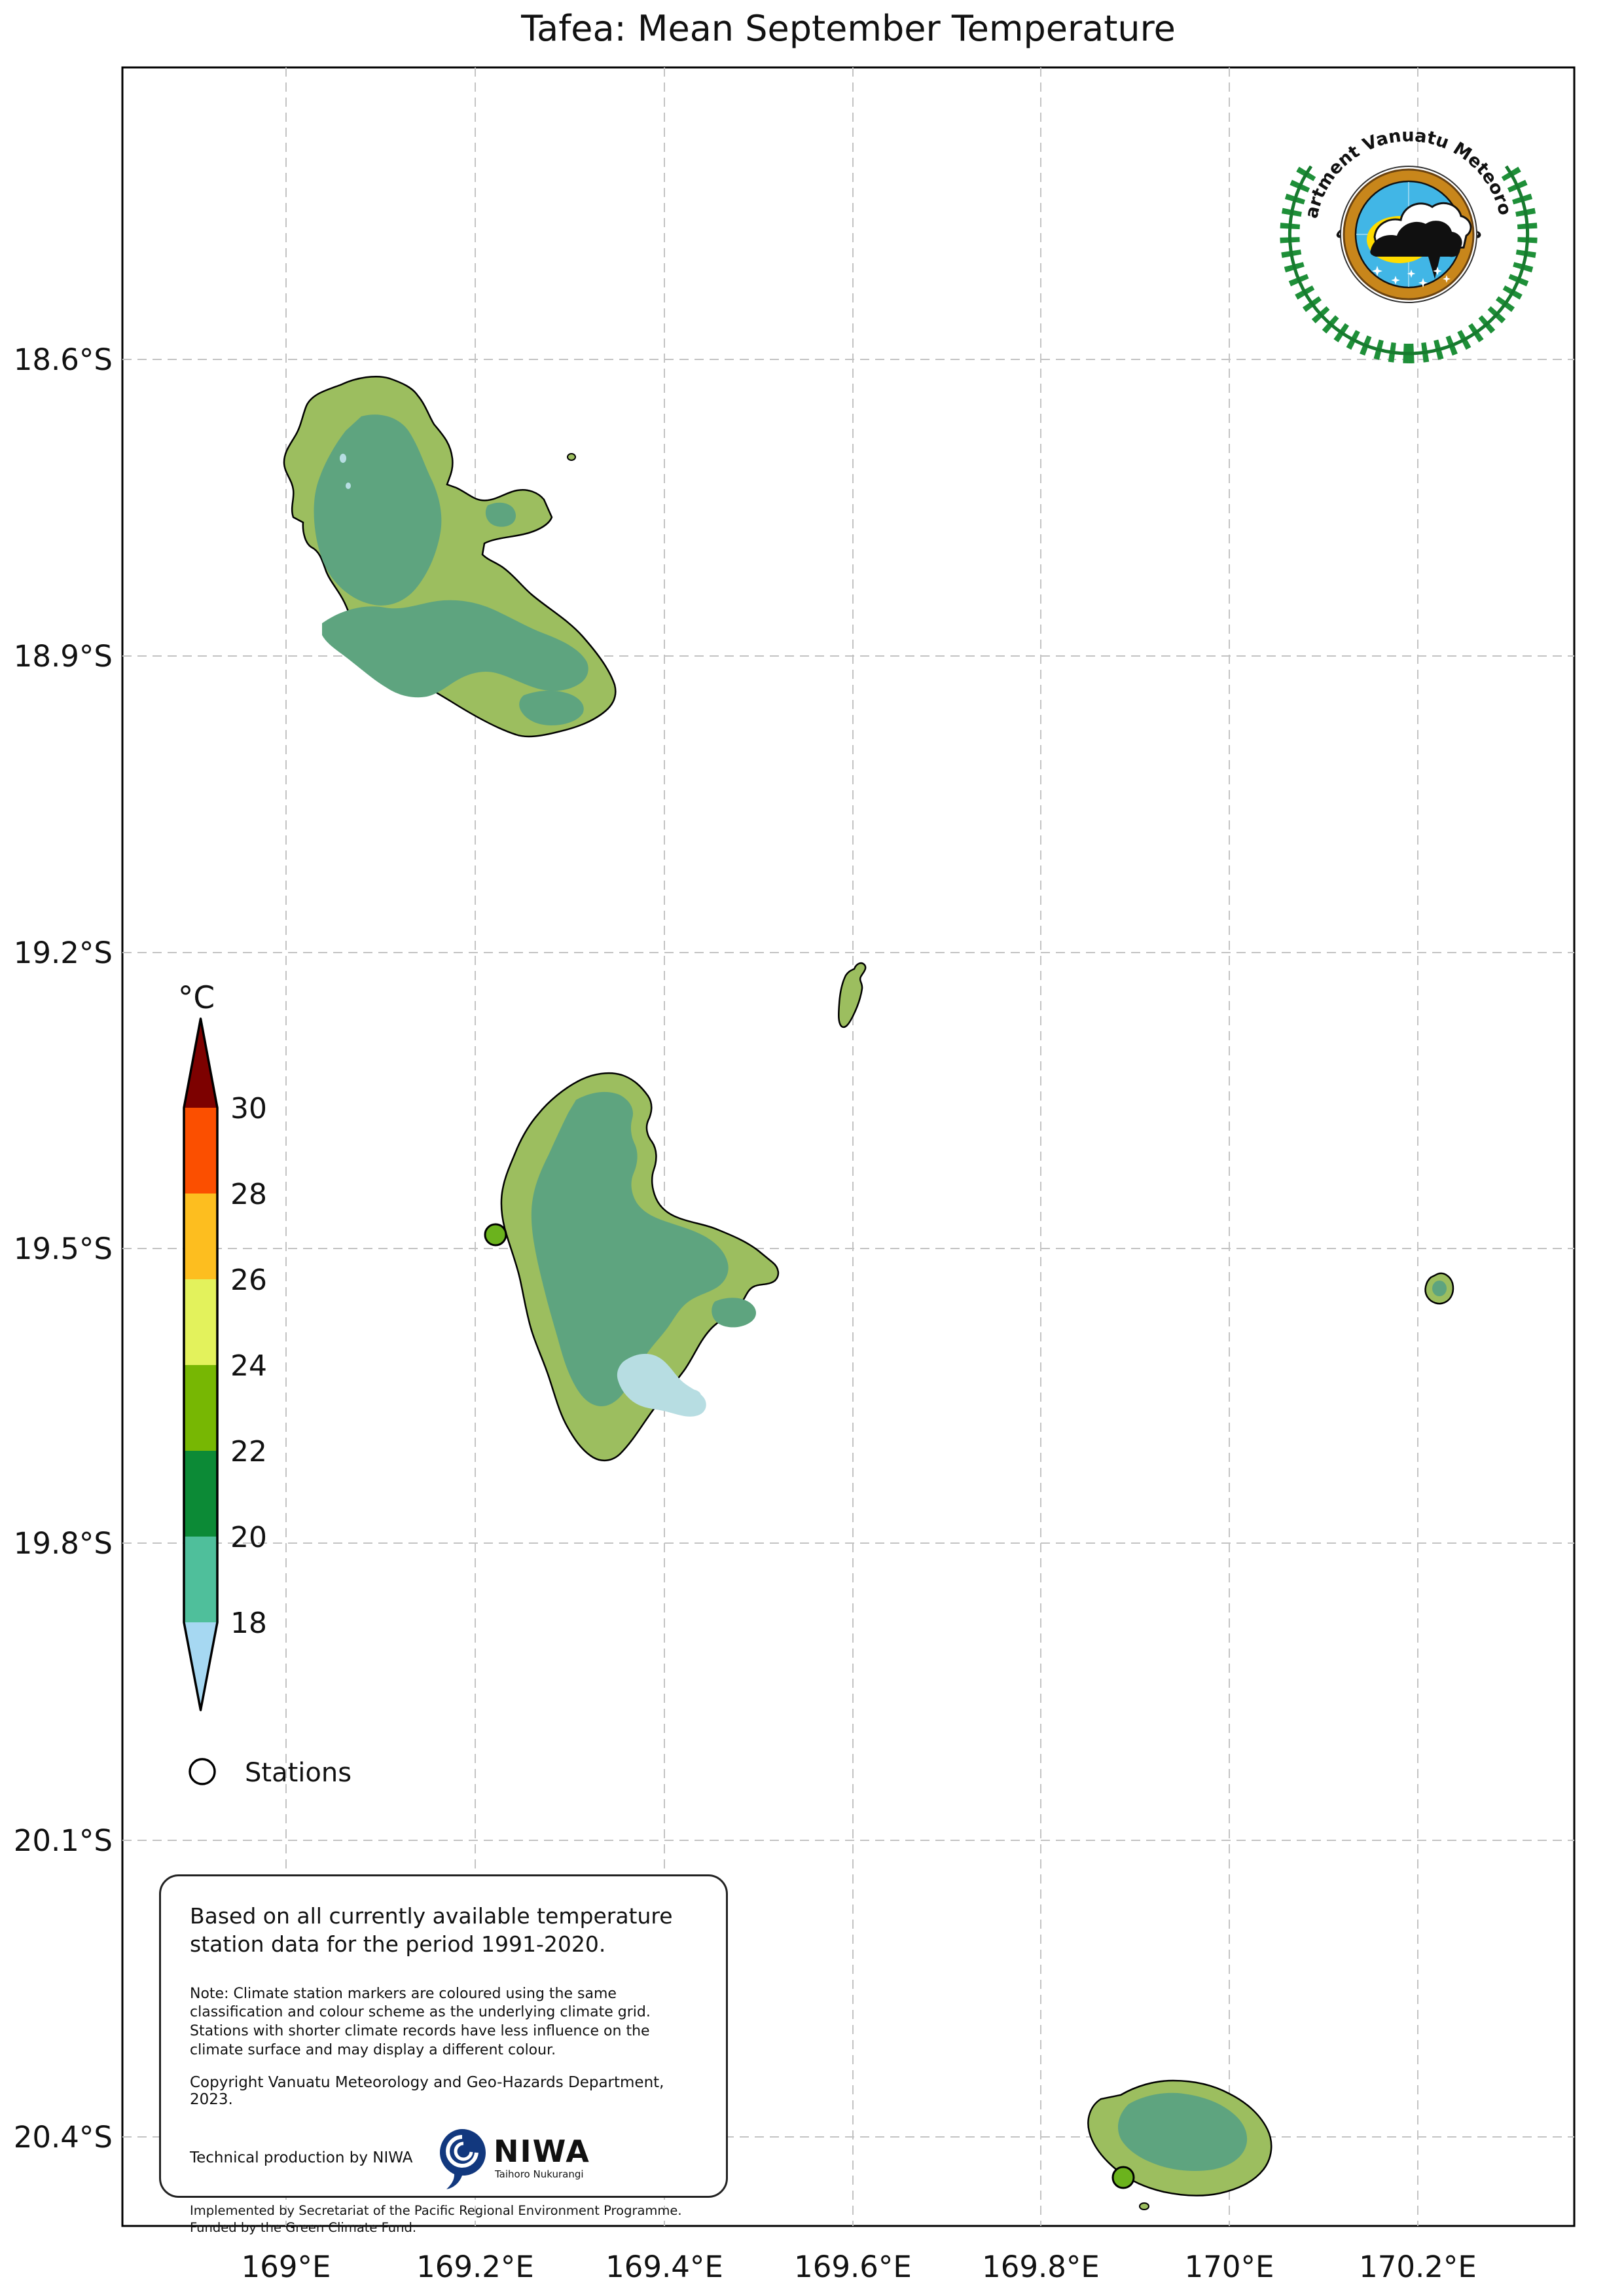 This screenshot has width=1624, height=2296. Describe the element at coordinates (852, 995) in the screenshot. I see `island-aniwa` at that location.